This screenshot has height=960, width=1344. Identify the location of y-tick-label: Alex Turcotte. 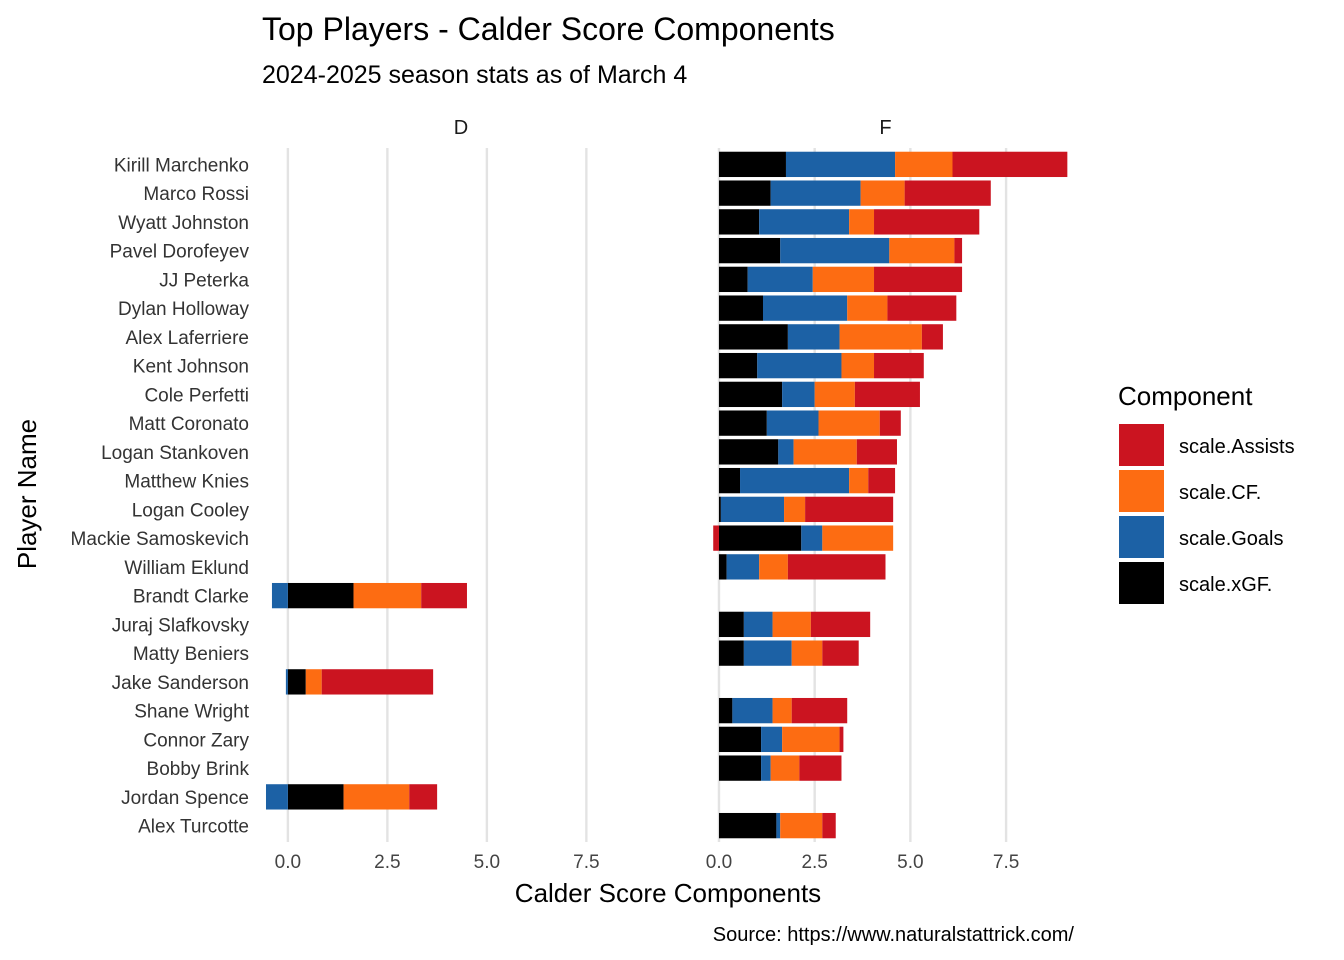
(193, 827).